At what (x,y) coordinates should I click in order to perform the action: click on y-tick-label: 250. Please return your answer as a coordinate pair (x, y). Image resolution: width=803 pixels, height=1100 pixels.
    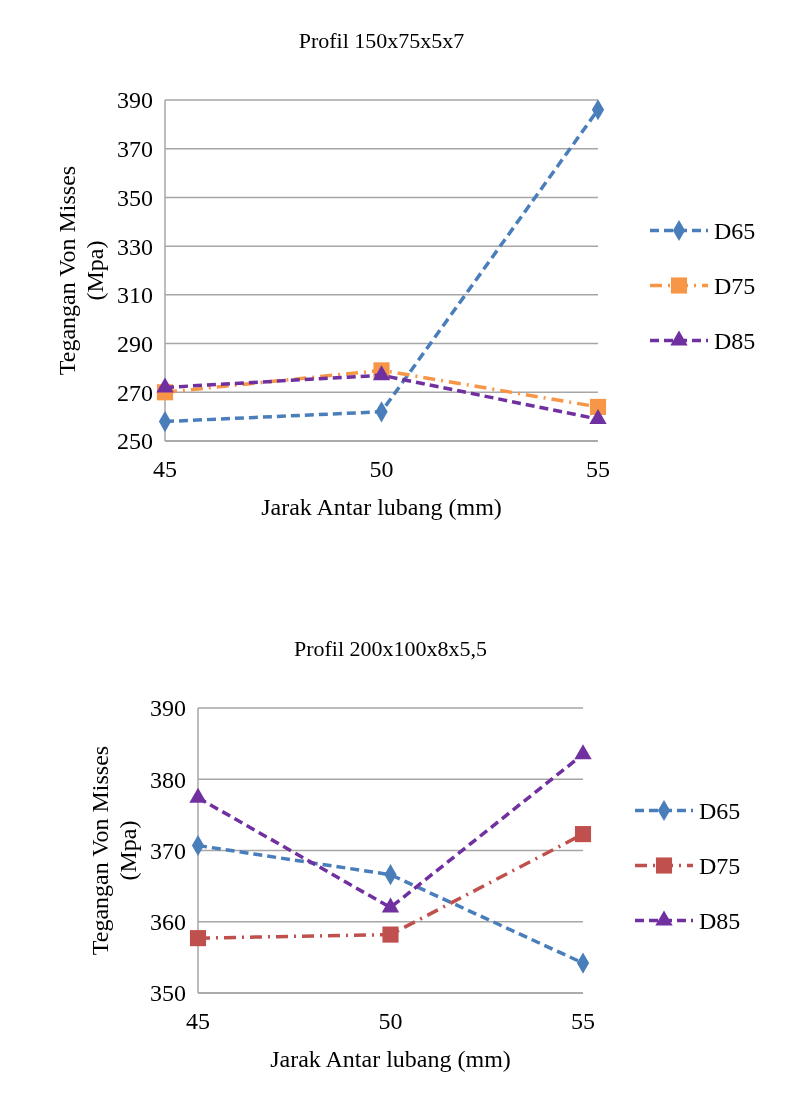
    Looking at the image, I should click on (135, 441).